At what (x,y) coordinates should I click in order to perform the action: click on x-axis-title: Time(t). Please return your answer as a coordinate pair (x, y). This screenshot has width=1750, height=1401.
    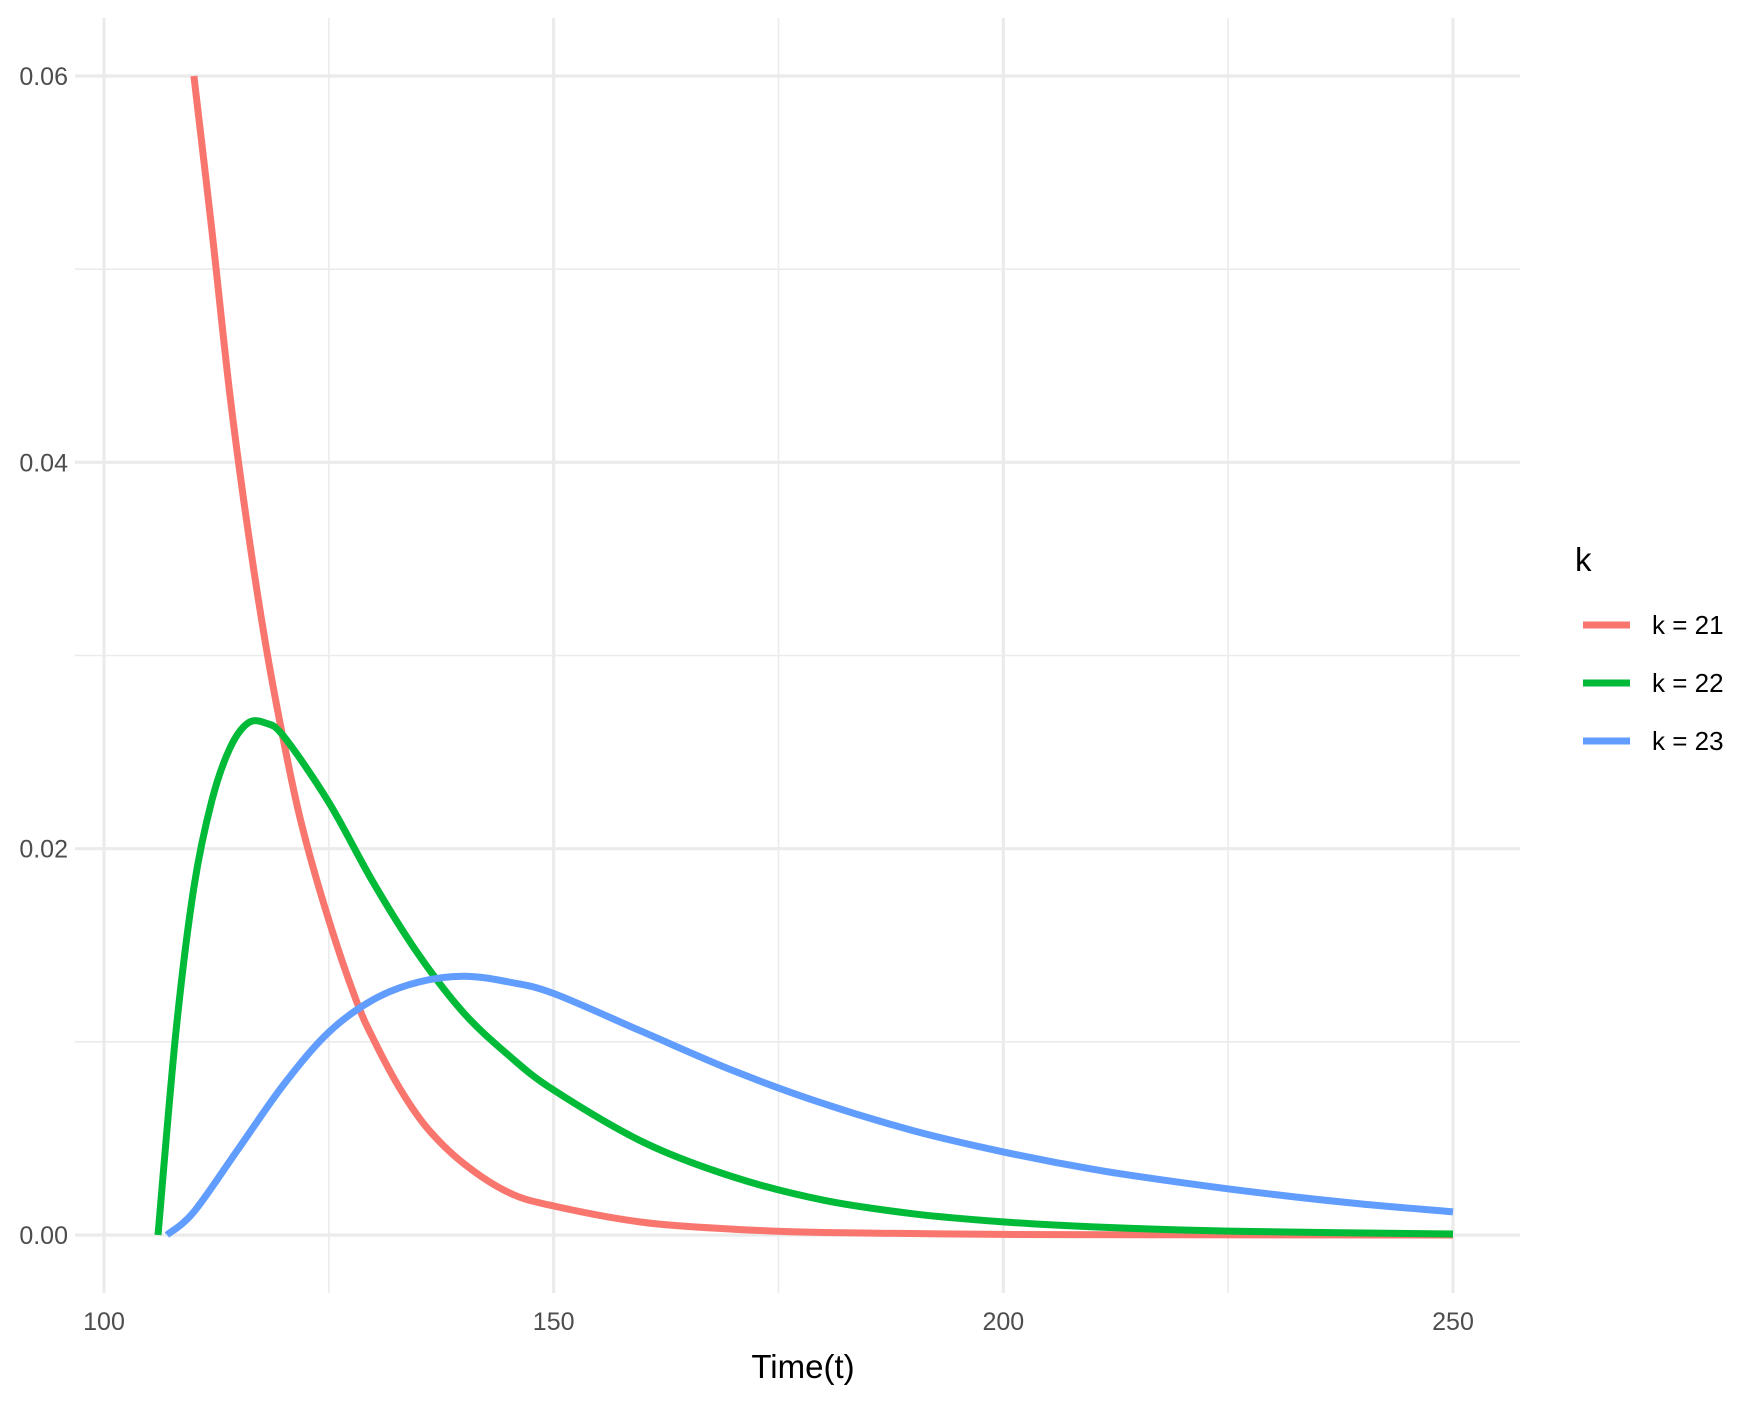
    Looking at the image, I should click on (802, 1366).